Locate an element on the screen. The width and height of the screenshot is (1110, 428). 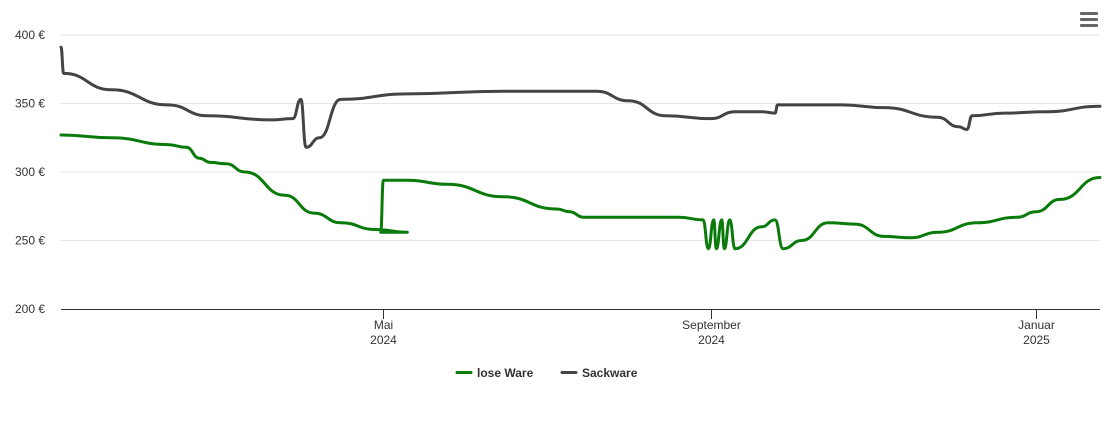
legend: lose Ware Sackware is located at coordinates (546, 373).